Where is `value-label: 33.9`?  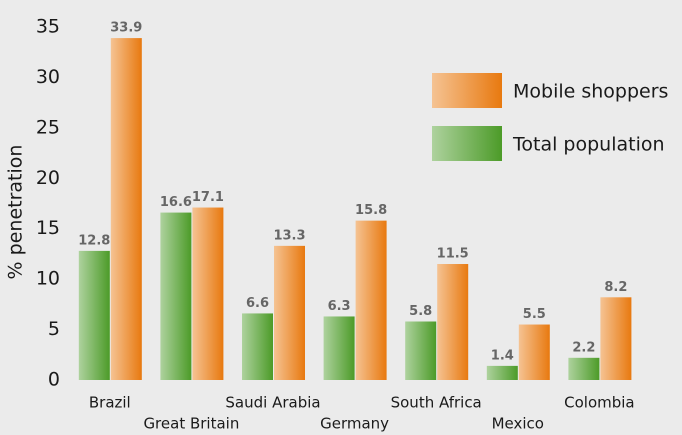
value-label: 33.9 is located at coordinates (126, 28).